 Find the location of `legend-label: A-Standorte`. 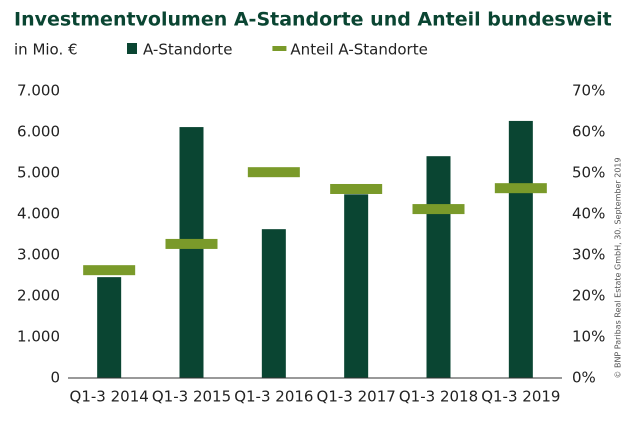

legend-label: A-Standorte is located at coordinates (187, 50).